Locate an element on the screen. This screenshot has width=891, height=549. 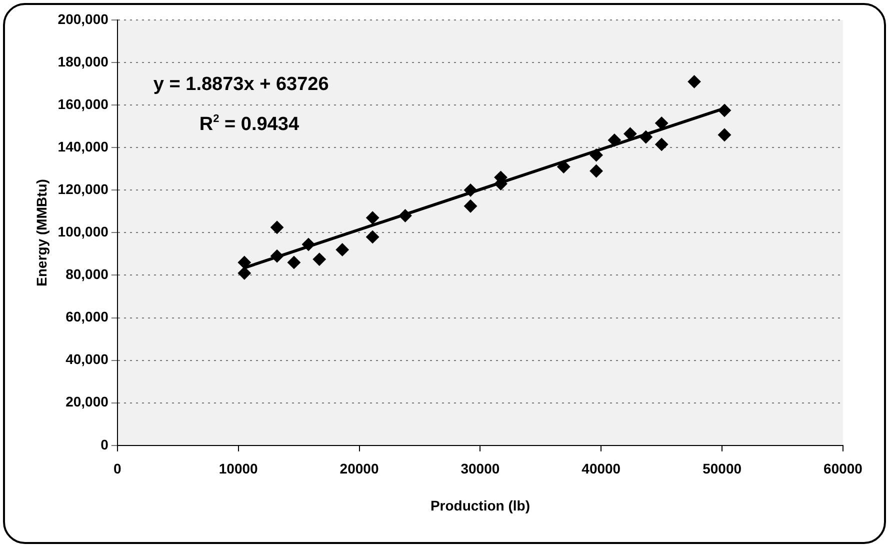
y-tick-label: 20,000 is located at coordinates (87, 402).